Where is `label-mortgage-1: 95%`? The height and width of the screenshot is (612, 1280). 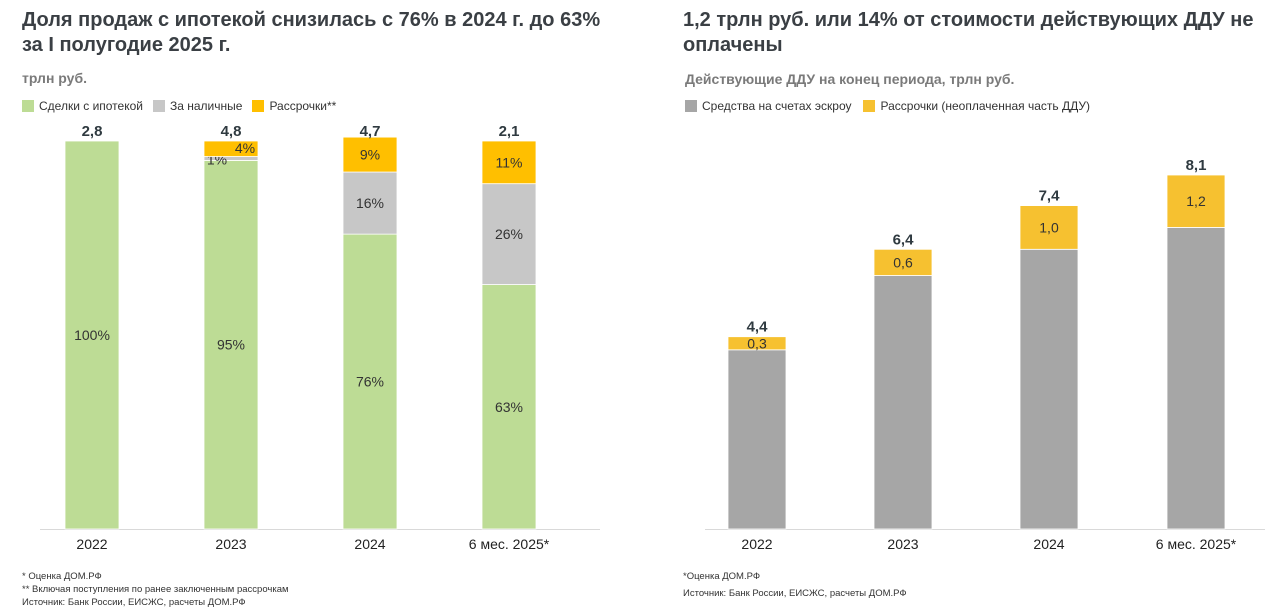
label-mortgage-1: 95% is located at coordinates (231, 345).